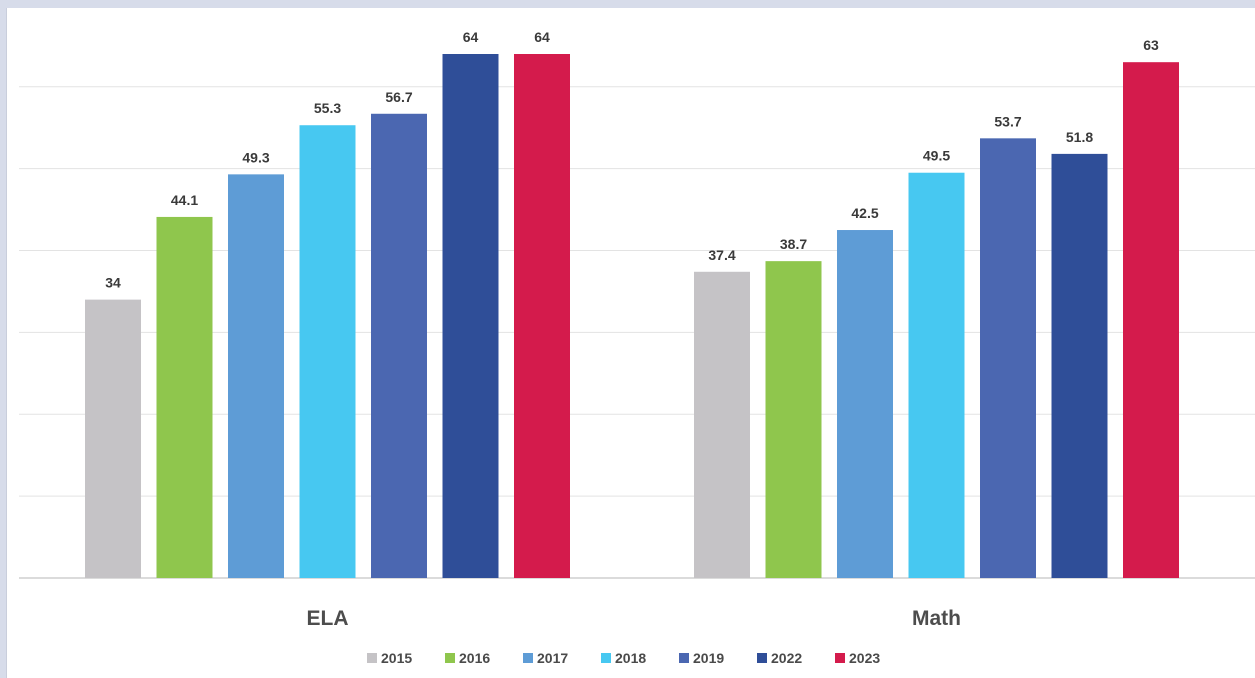  Describe the element at coordinates (722, 424) in the screenshot. I see `bar-math-2015` at that location.